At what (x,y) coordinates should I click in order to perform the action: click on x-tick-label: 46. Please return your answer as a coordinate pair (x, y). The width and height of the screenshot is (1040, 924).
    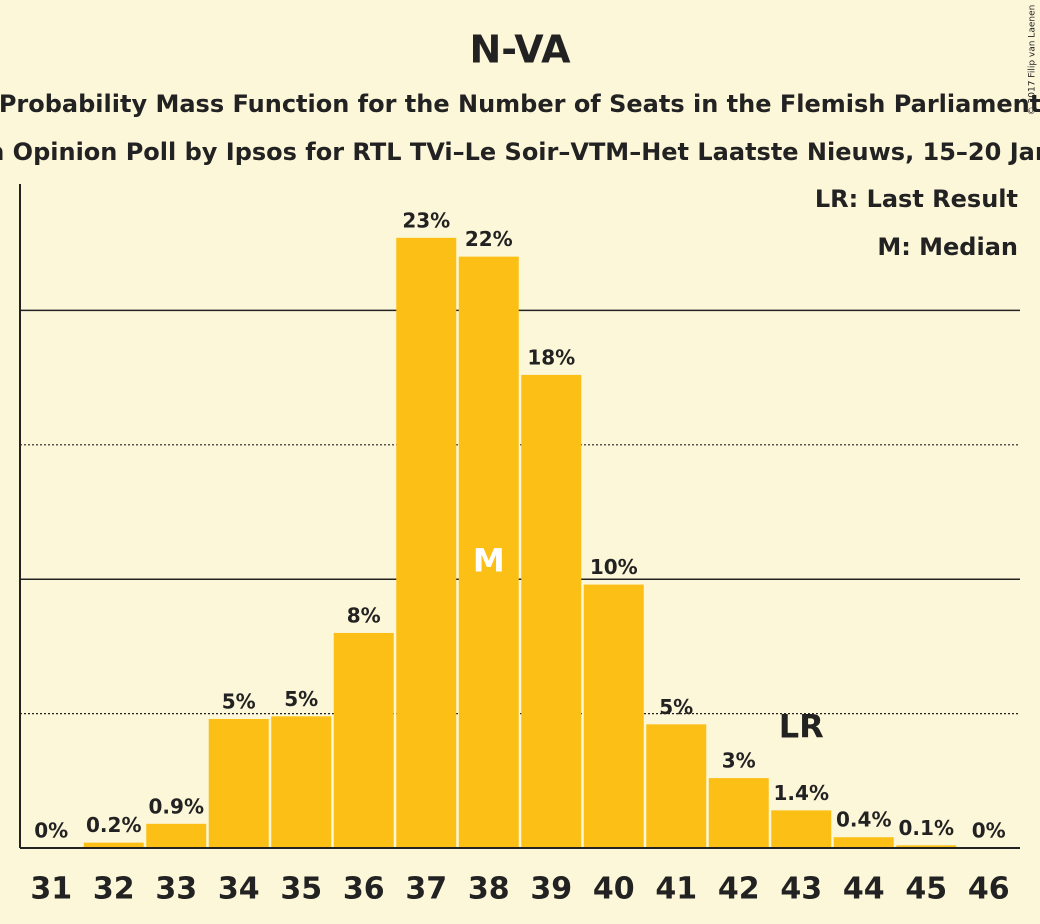
    Looking at the image, I should click on (989, 889).